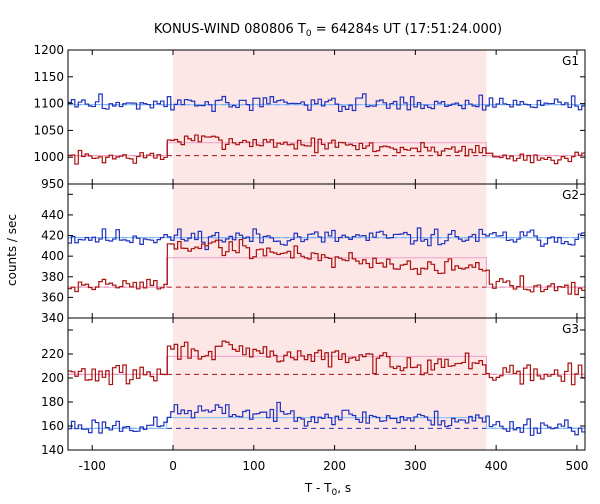 The height and width of the screenshot is (504, 600). I want to click on y-tick-label: 340, so click(52, 318).